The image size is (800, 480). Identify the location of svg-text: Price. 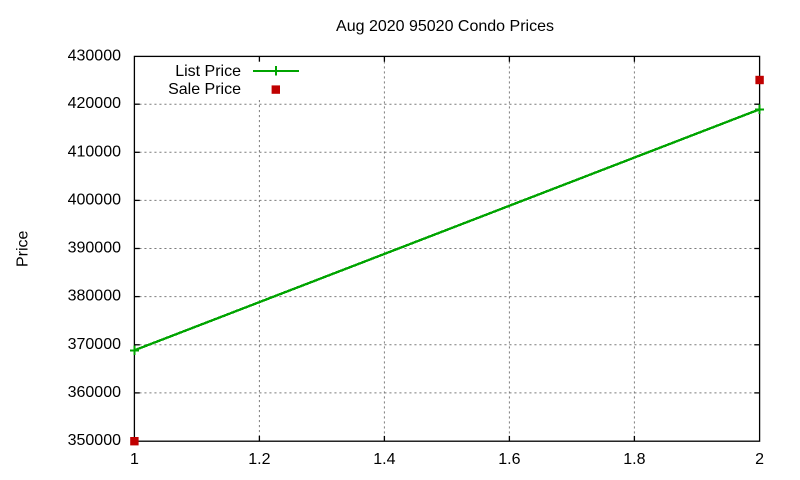
(23, 248).